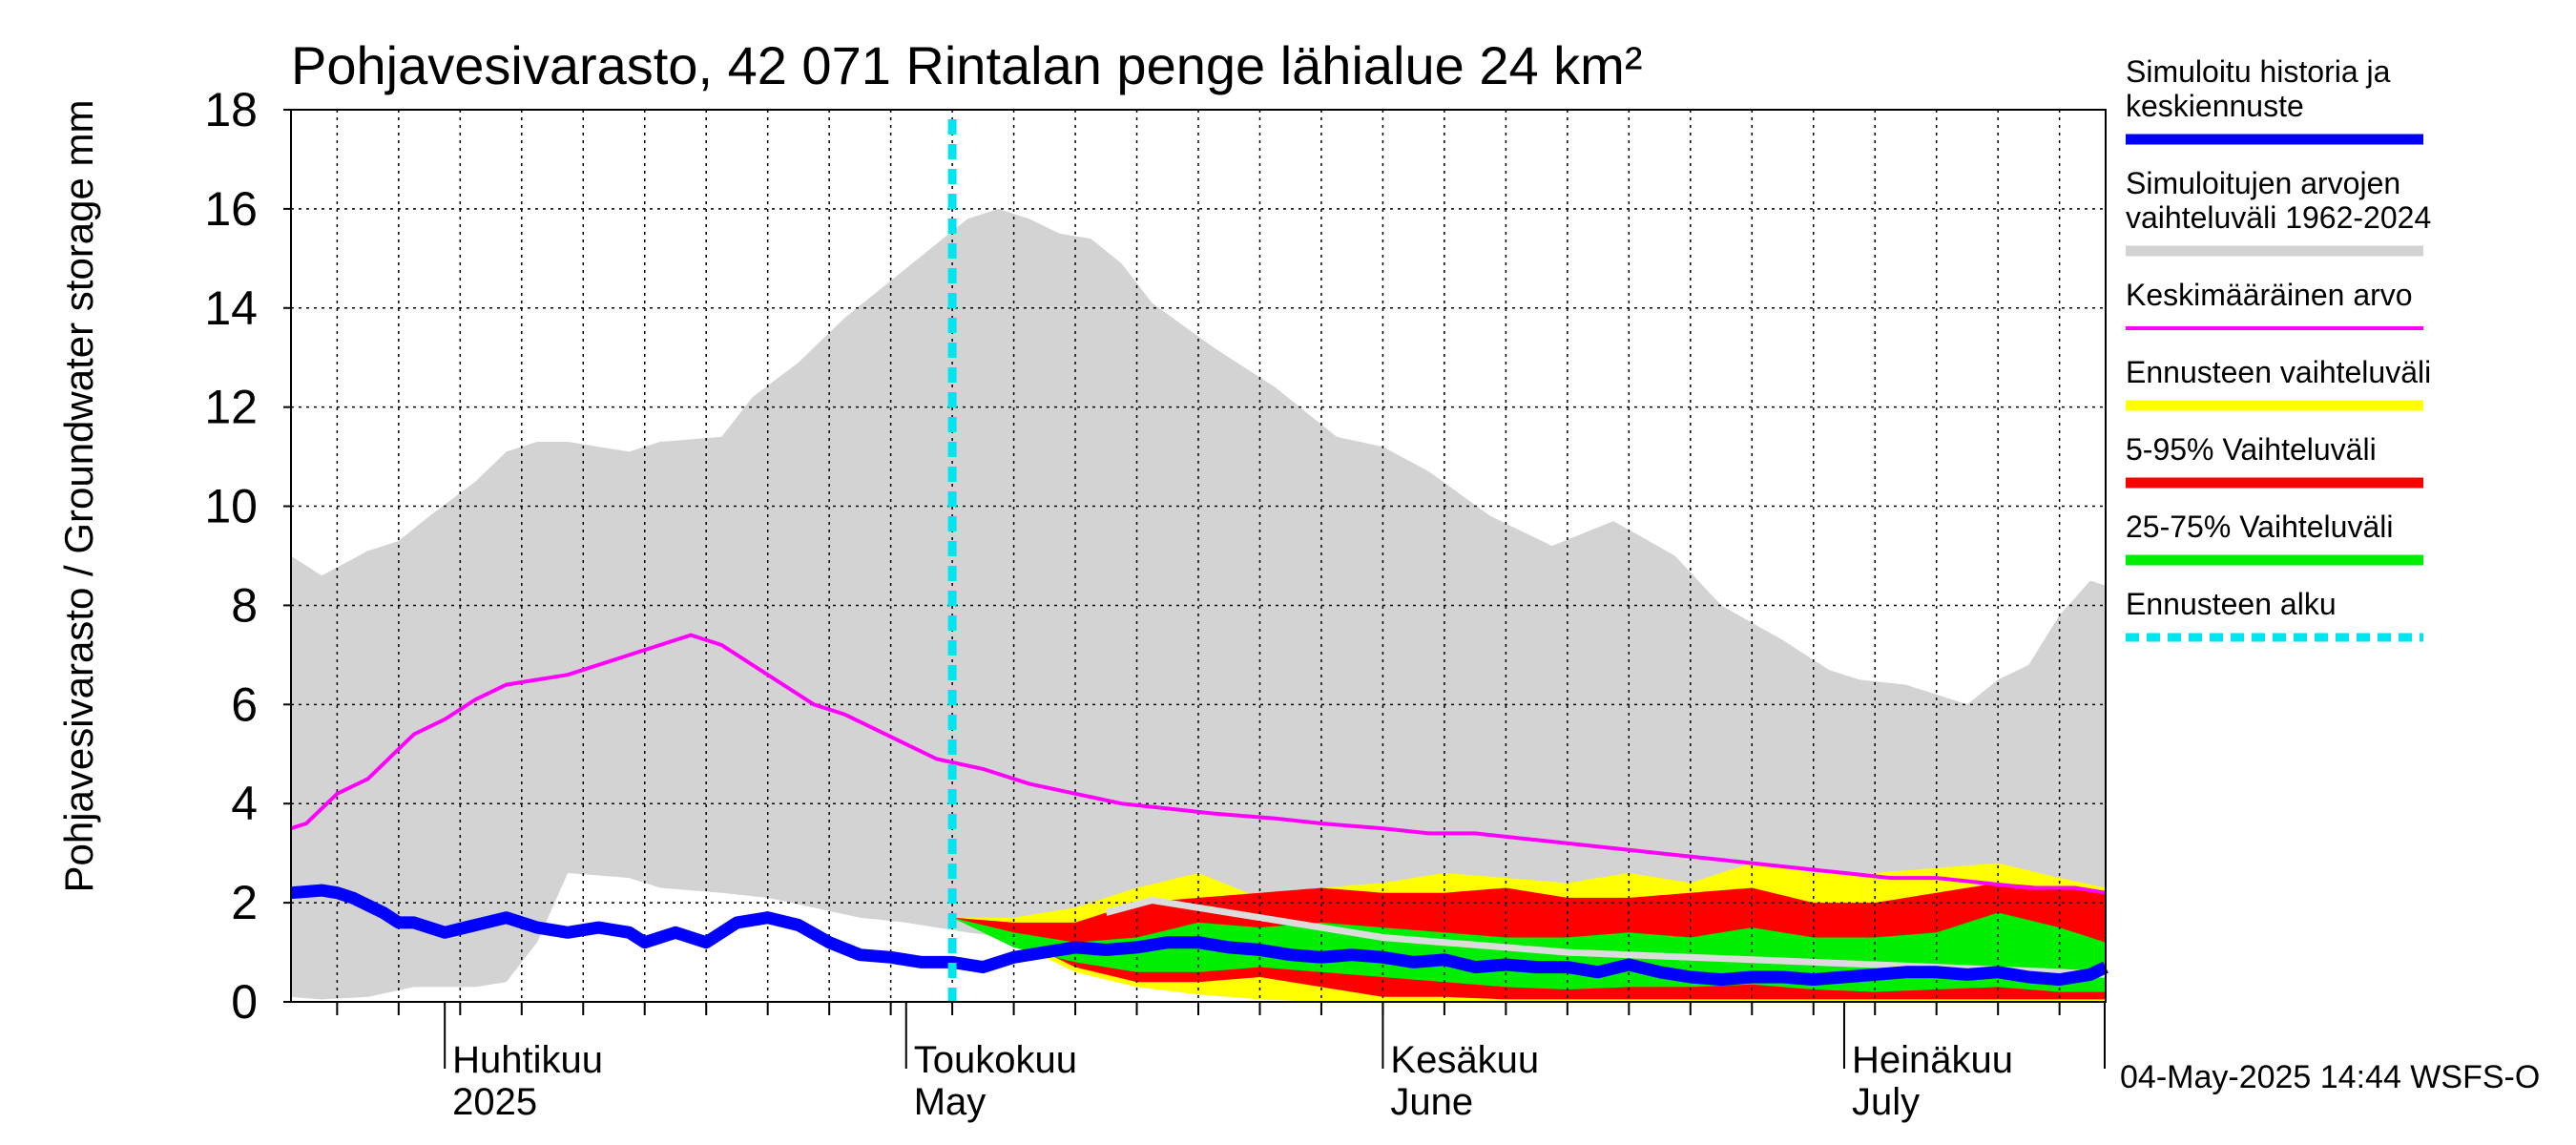 The height and width of the screenshot is (1145, 2576). What do you see at coordinates (244, 605) in the screenshot?
I see `y-tick-label: 8` at bounding box center [244, 605].